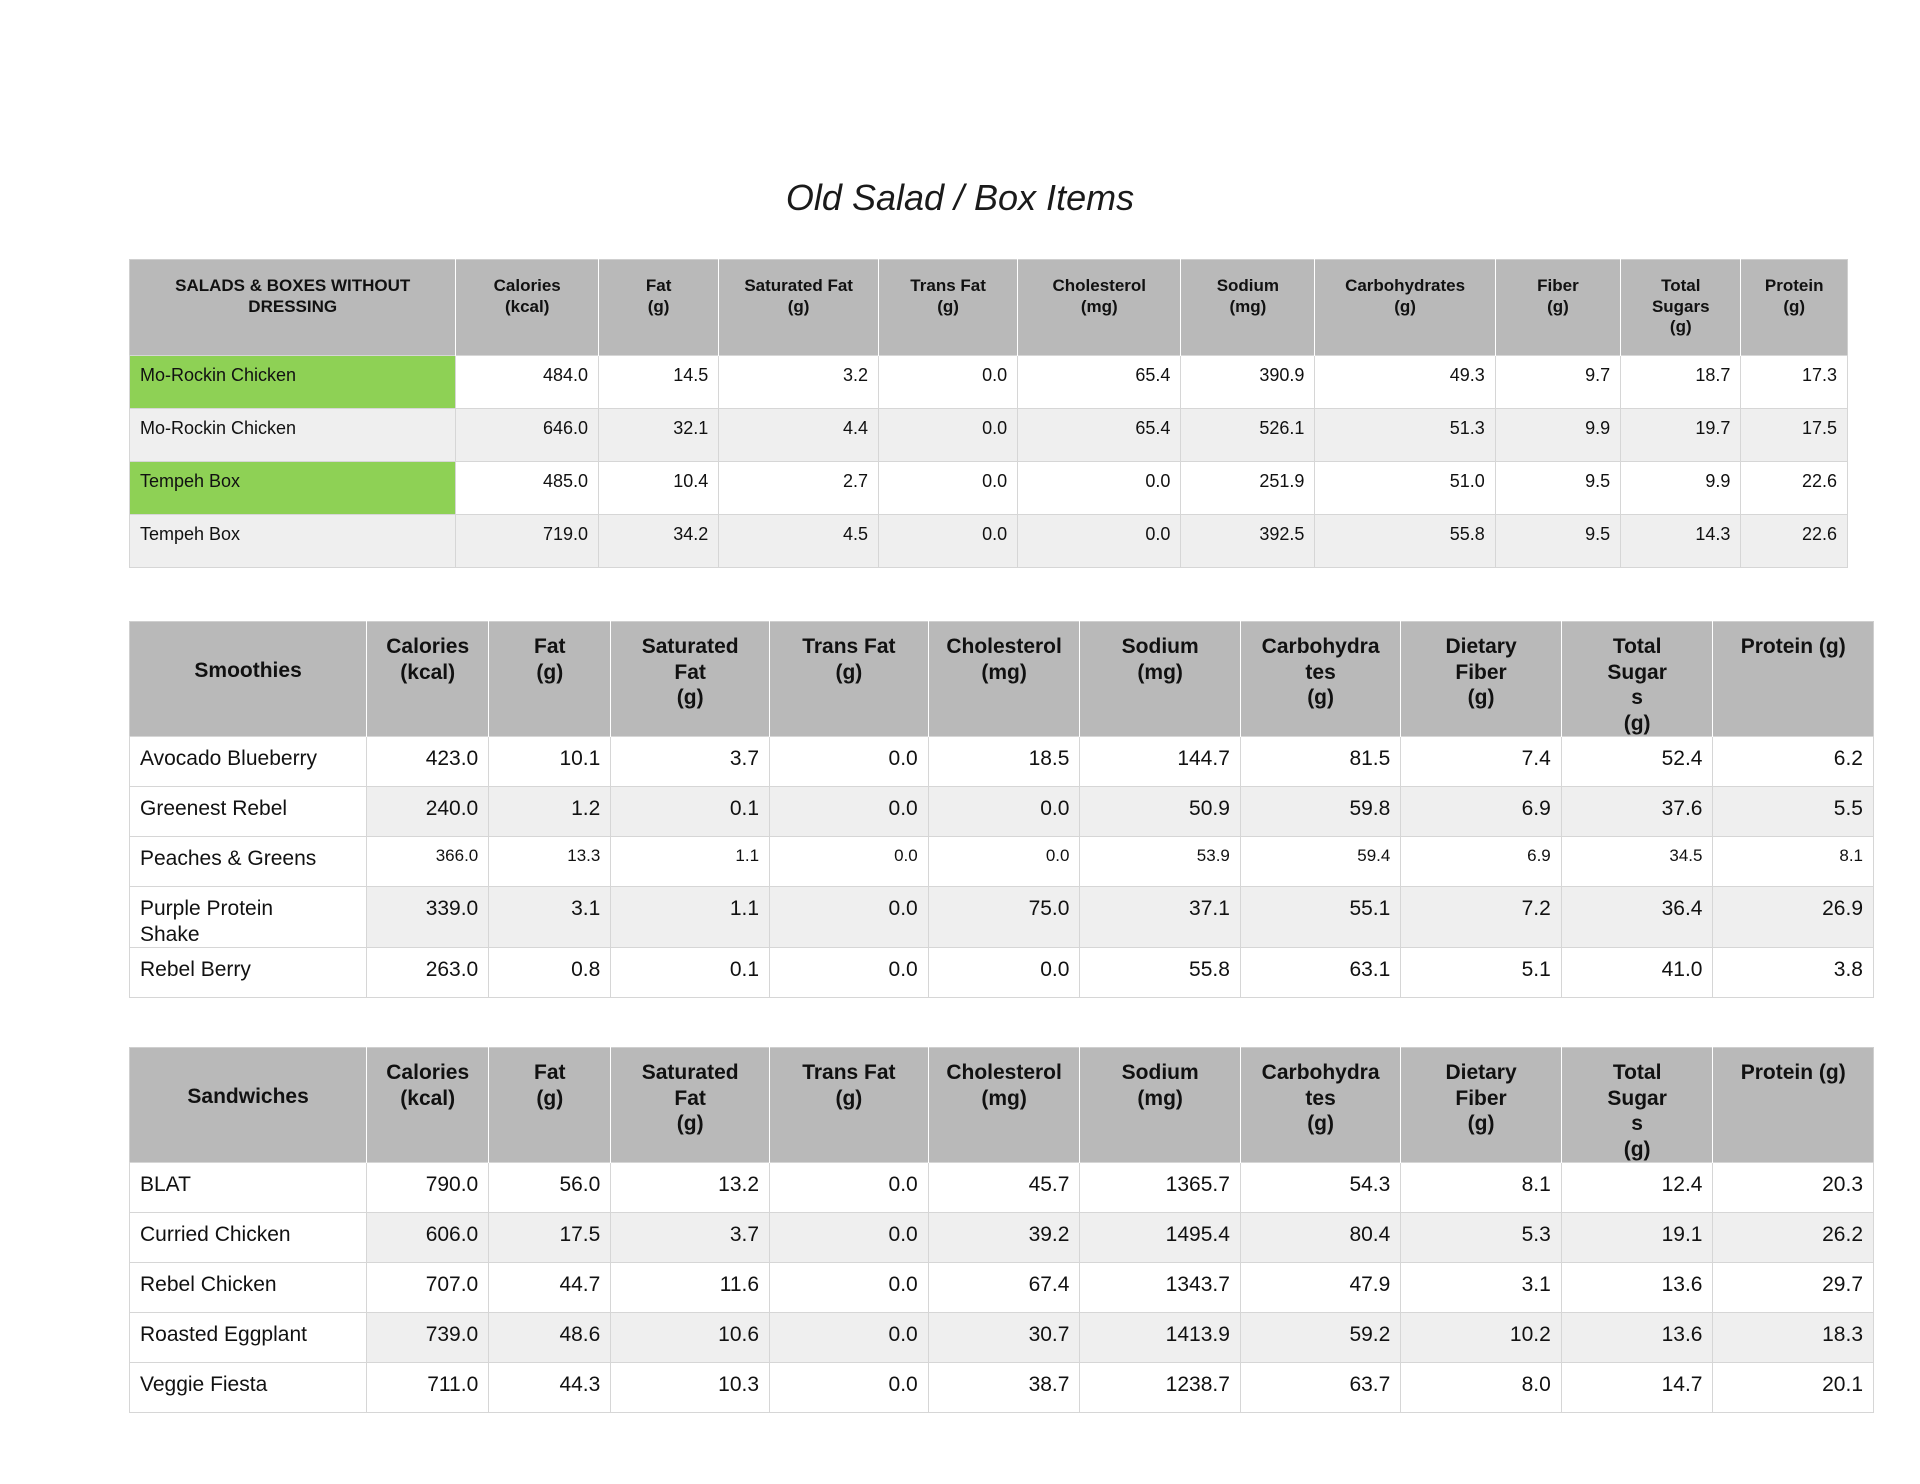  Describe the element at coordinates (1794, 488) in the screenshot. I see `value-cell: 22.6` at that location.